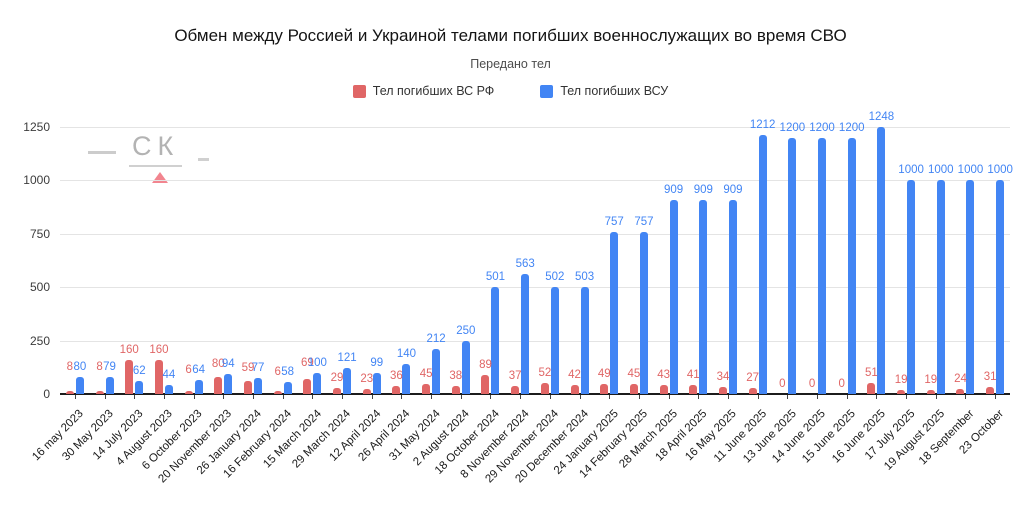 This screenshot has width=1021, height=507. I want to click on bar-label-vsu: 503, so click(584, 276).